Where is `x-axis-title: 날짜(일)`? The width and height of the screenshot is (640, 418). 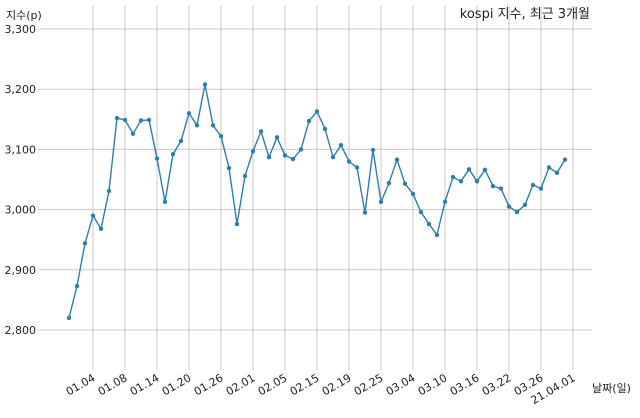 x-axis-title: 날짜(일) is located at coordinates (611, 388).